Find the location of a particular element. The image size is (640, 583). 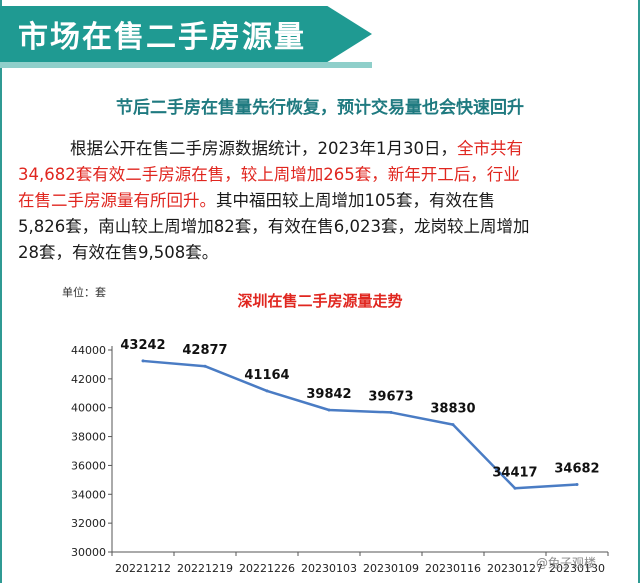

x-tick-label: 20230116 is located at coordinates (453, 568).